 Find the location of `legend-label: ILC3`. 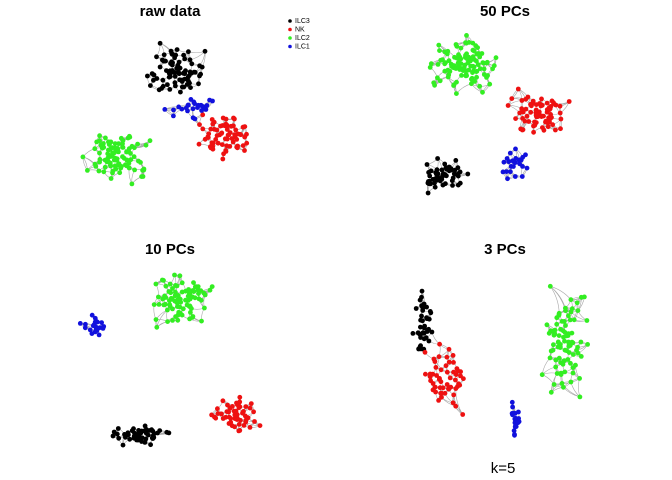

legend-label: ILC3 is located at coordinates (302, 21).